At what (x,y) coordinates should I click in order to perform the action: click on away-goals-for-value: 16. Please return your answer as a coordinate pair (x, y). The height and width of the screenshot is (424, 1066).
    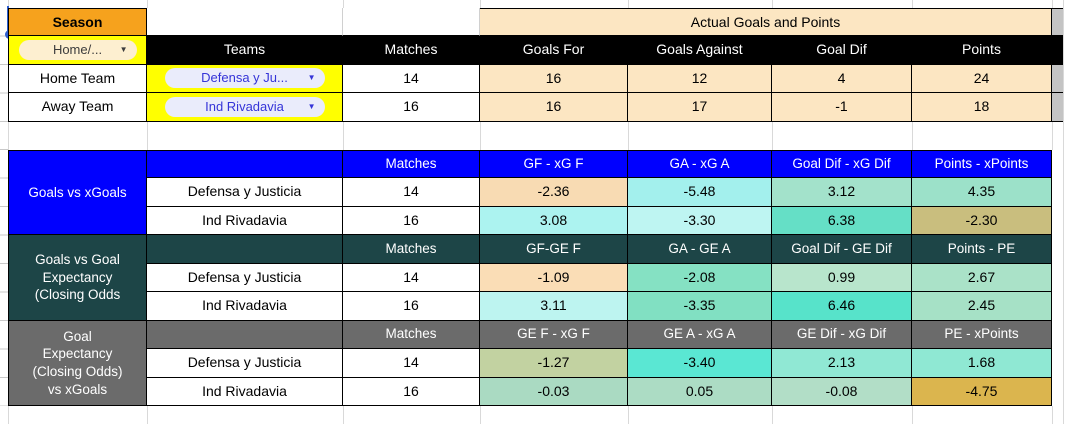
    Looking at the image, I should click on (553, 106).